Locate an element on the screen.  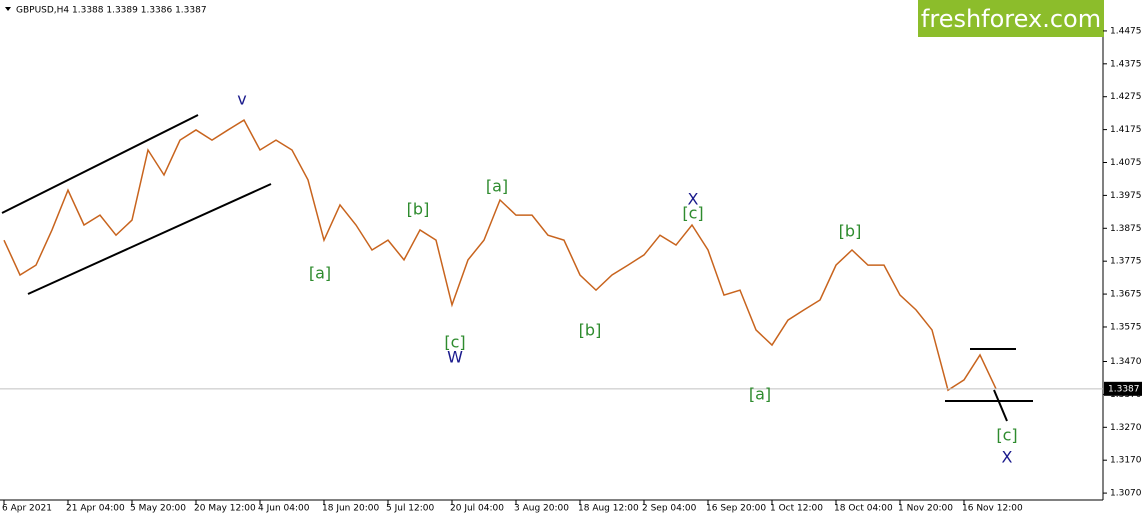
x-tick-label: 1 Nov 20:00 is located at coordinates (925, 509).